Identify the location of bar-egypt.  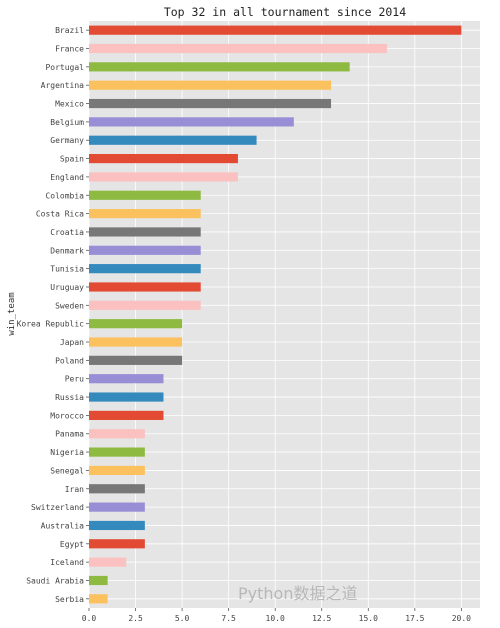
(117, 544).